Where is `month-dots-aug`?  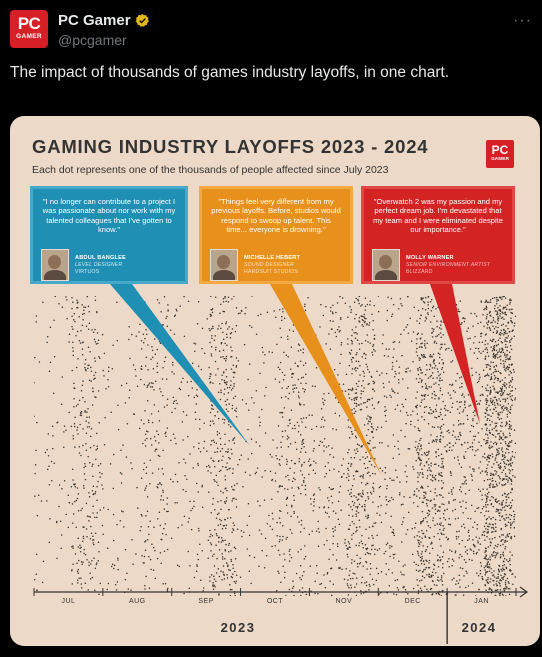
month-dots-aug is located at coordinates (137, 445).